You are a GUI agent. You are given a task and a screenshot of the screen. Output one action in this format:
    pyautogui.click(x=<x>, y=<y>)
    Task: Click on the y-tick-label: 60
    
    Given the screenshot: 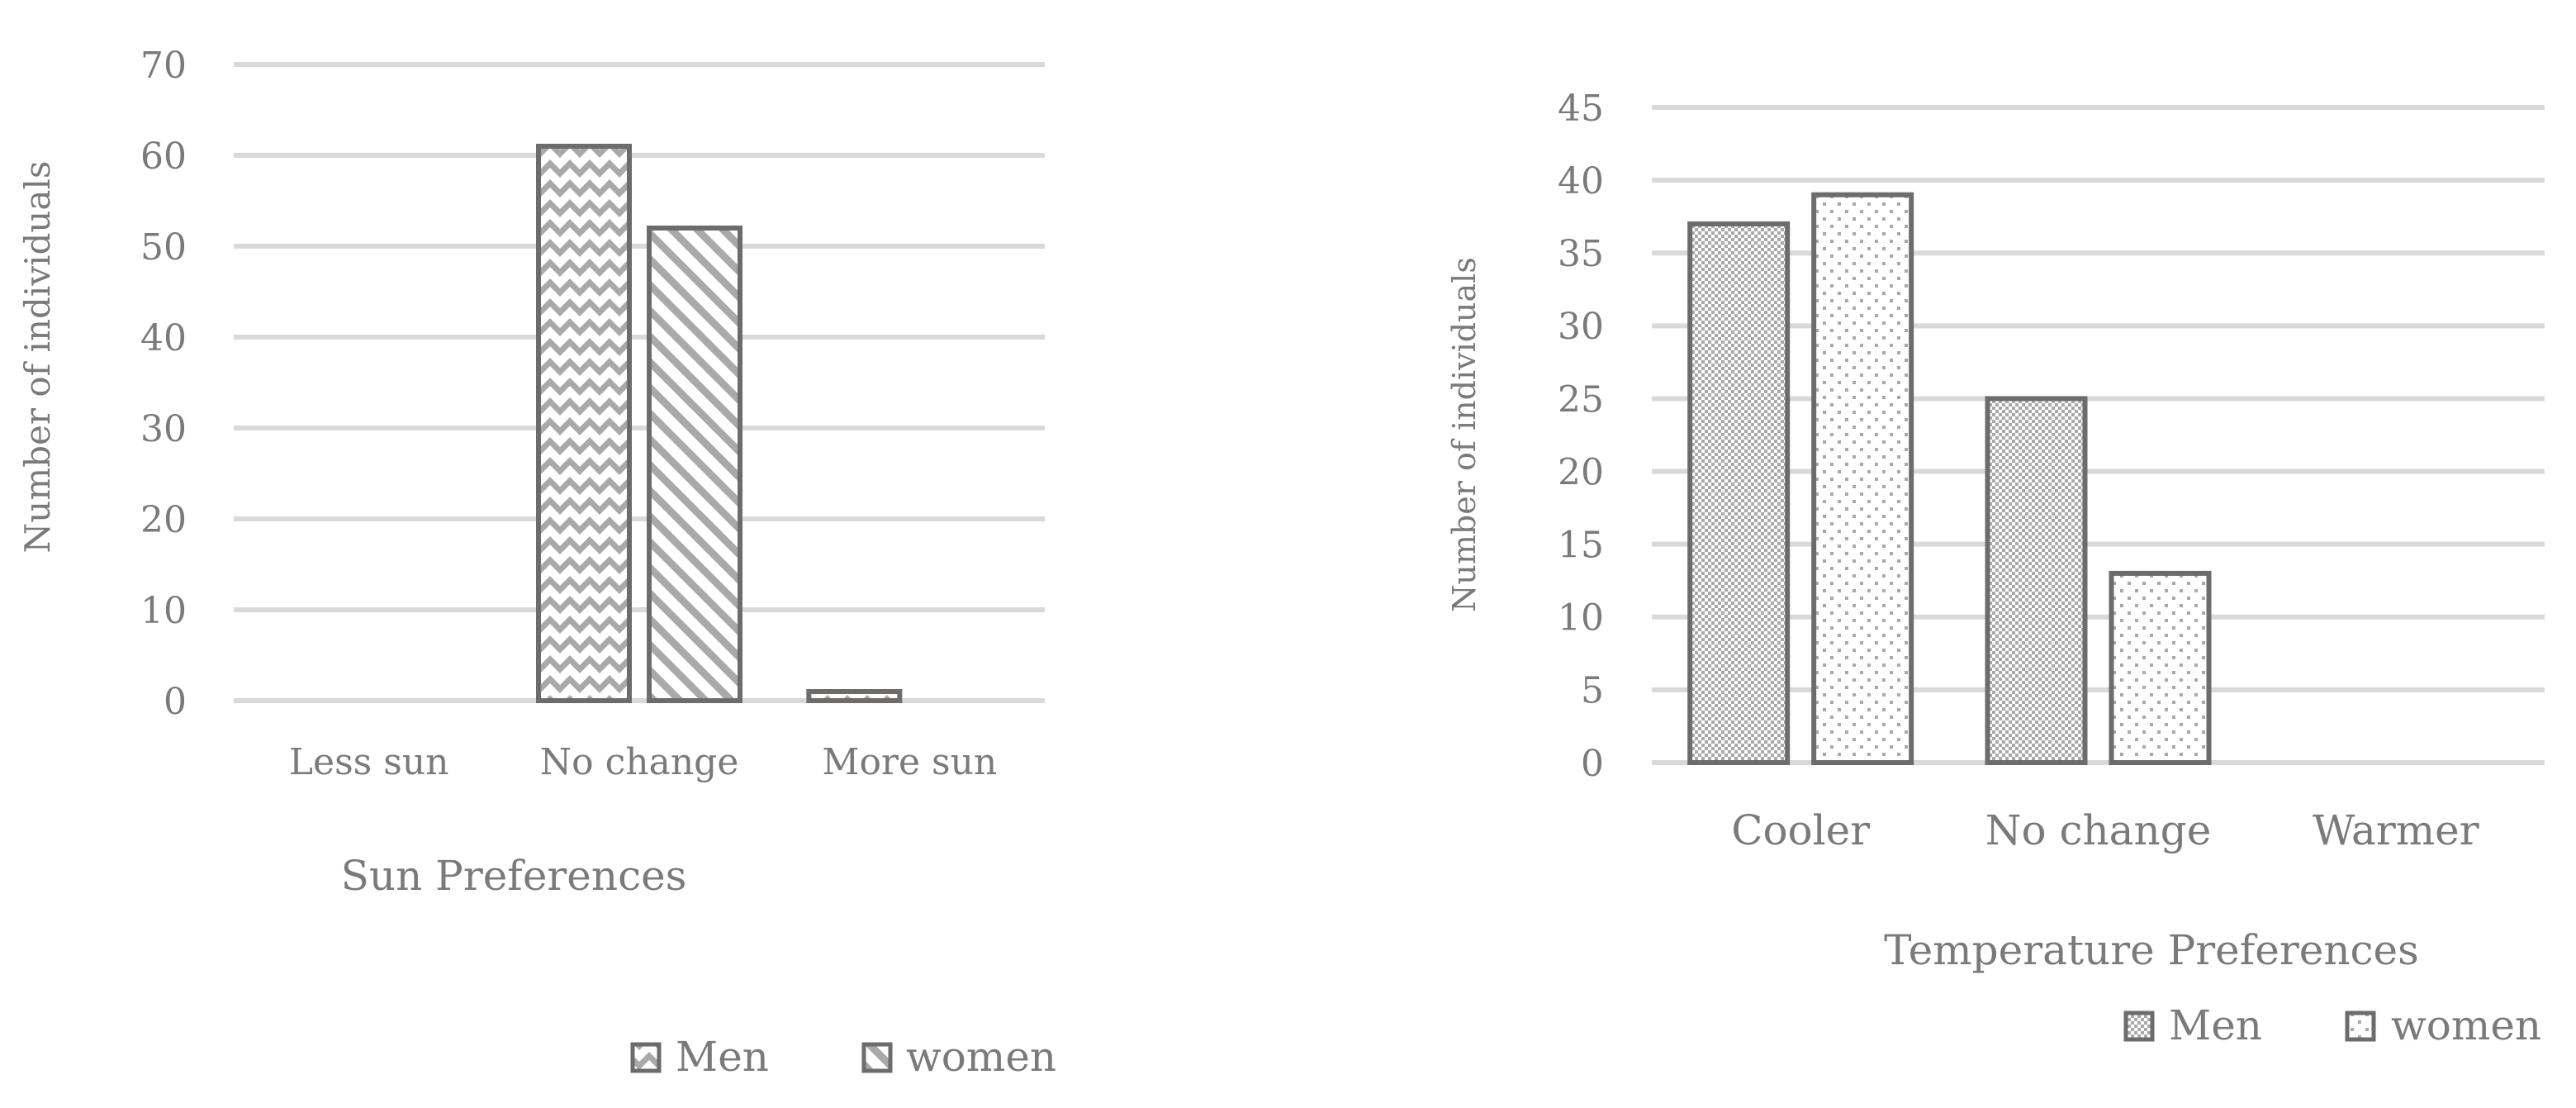 What is the action you would take?
    pyautogui.click(x=163, y=157)
    